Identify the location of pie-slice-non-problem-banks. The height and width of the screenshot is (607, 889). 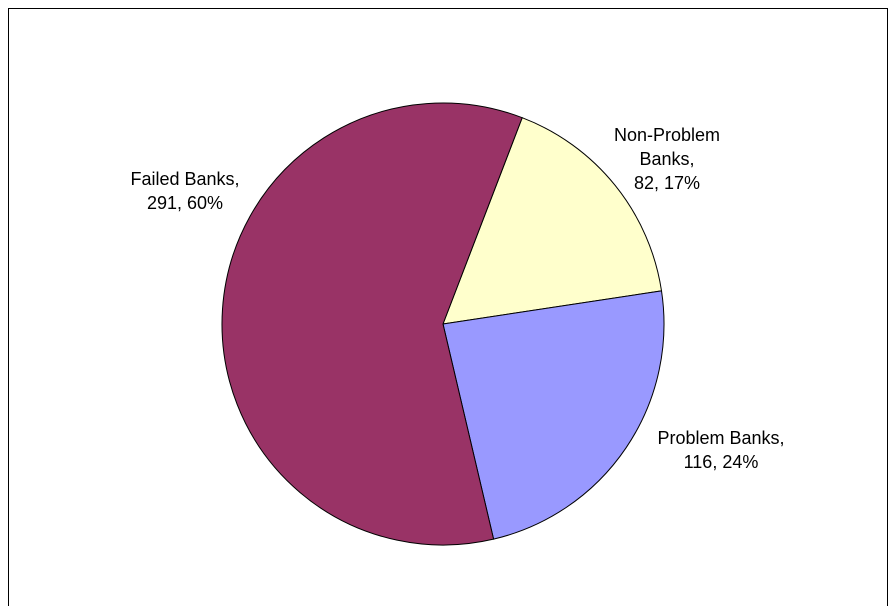
(552, 221).